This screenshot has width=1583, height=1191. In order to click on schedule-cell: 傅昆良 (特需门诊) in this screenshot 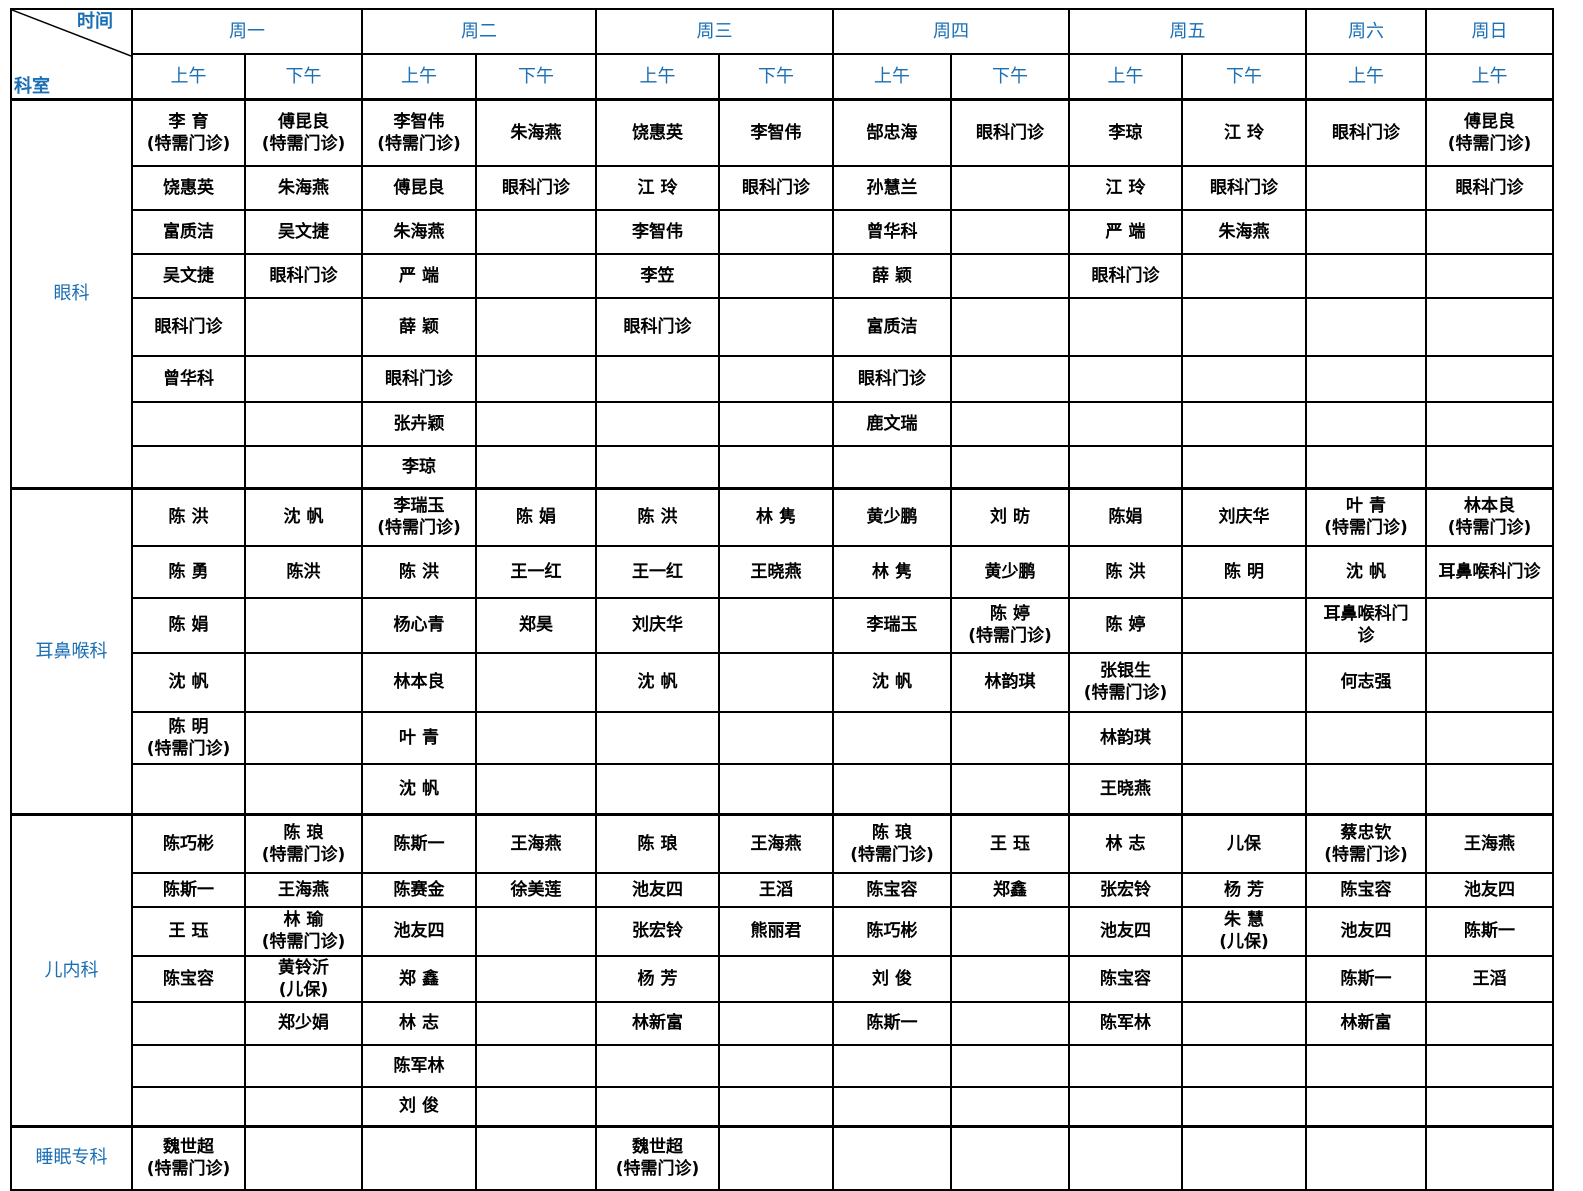, I will do `click(303, 132)`.